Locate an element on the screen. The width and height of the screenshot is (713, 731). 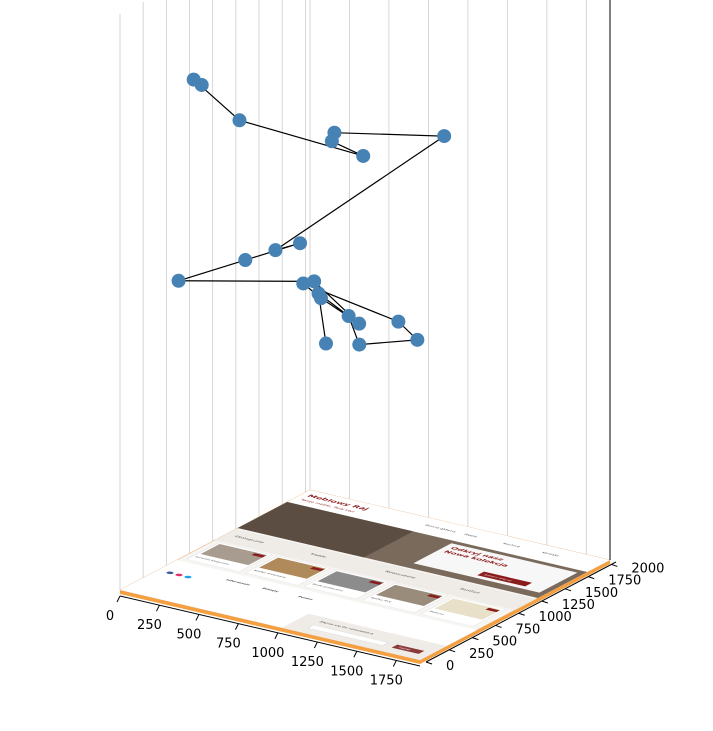
surface-newsletter-input is located at coordinates (348, 635).